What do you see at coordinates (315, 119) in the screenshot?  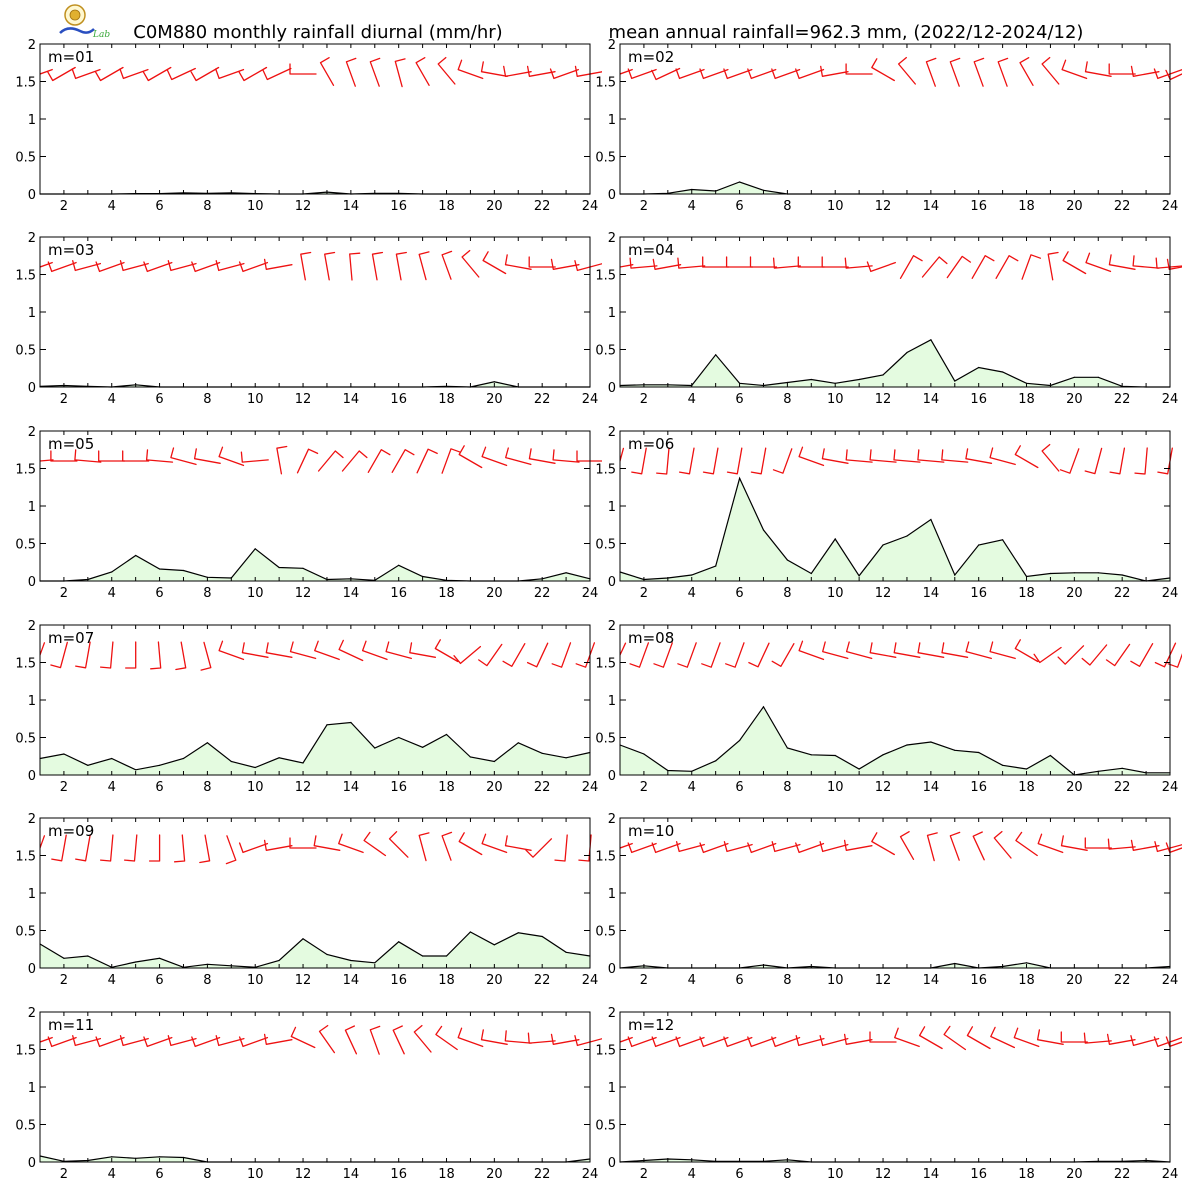 I see `plot-frame` at bounding box center [315, 119].